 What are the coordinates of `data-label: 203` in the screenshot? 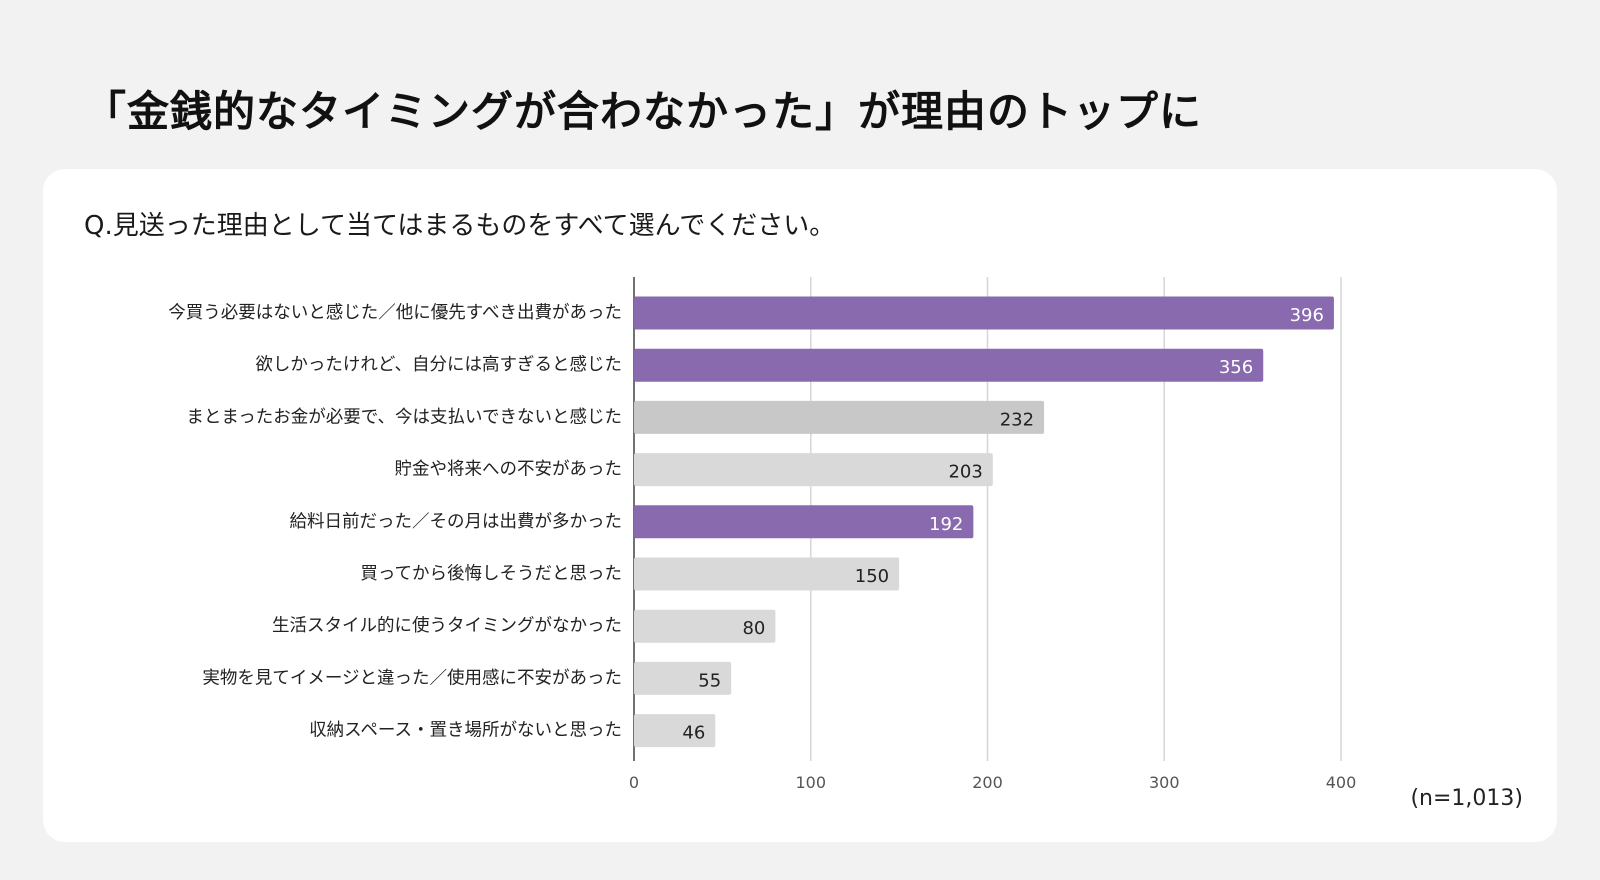 It's located at (965, 472).